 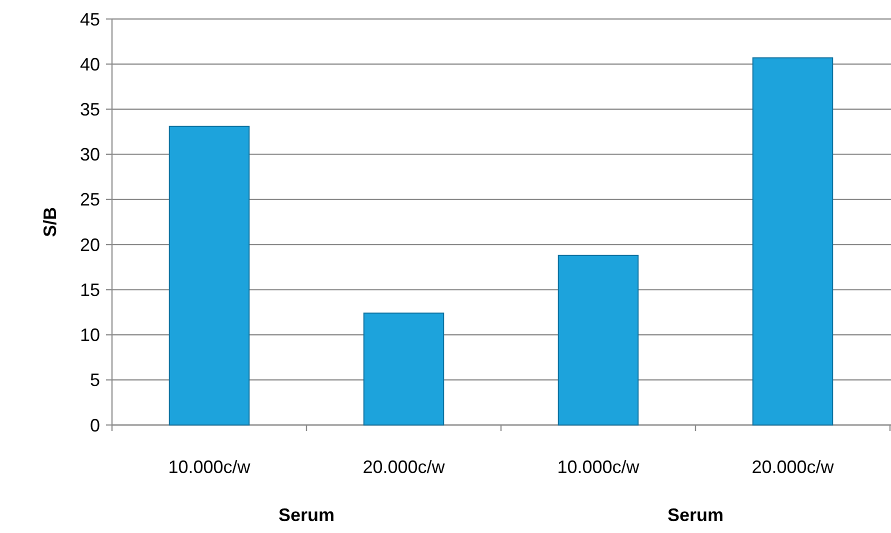 What do you see at coordinates (90, 335) in the screenshot?
I see `y-tick-label: 10` at bounding box center [90, 335].